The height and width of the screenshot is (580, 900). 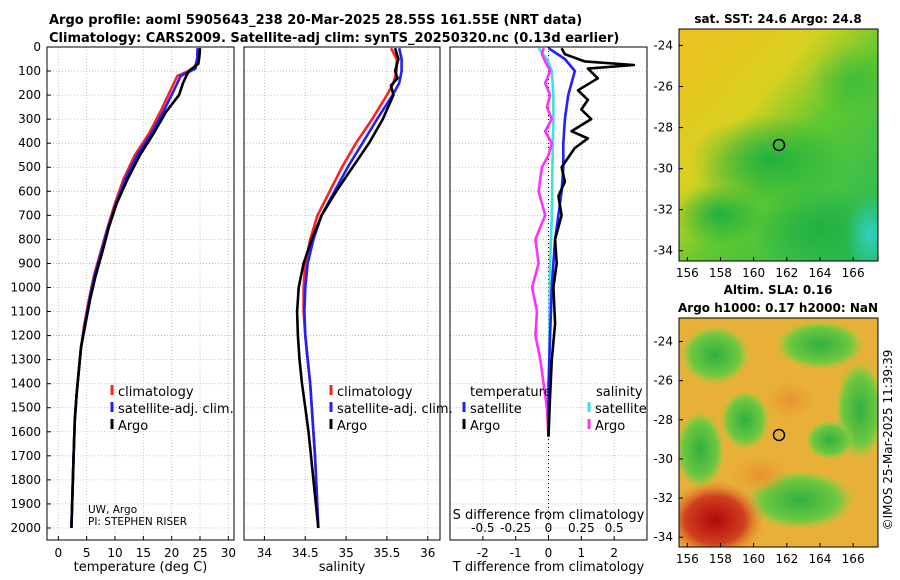 What do you see at coordinates (778, 308) in the screenshot?
I see `sla-map-title-line2: Argo h1000: 0.17 h2000: NaN` at bounding box center [778, 308].